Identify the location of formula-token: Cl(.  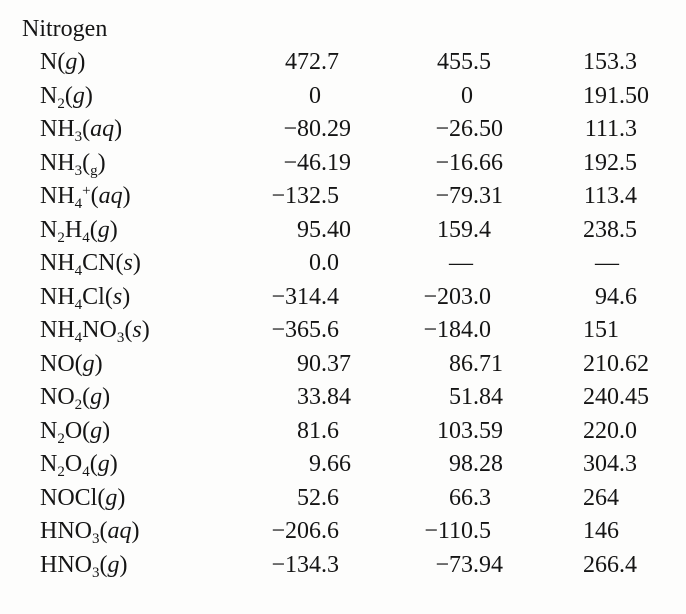
(97, 296).